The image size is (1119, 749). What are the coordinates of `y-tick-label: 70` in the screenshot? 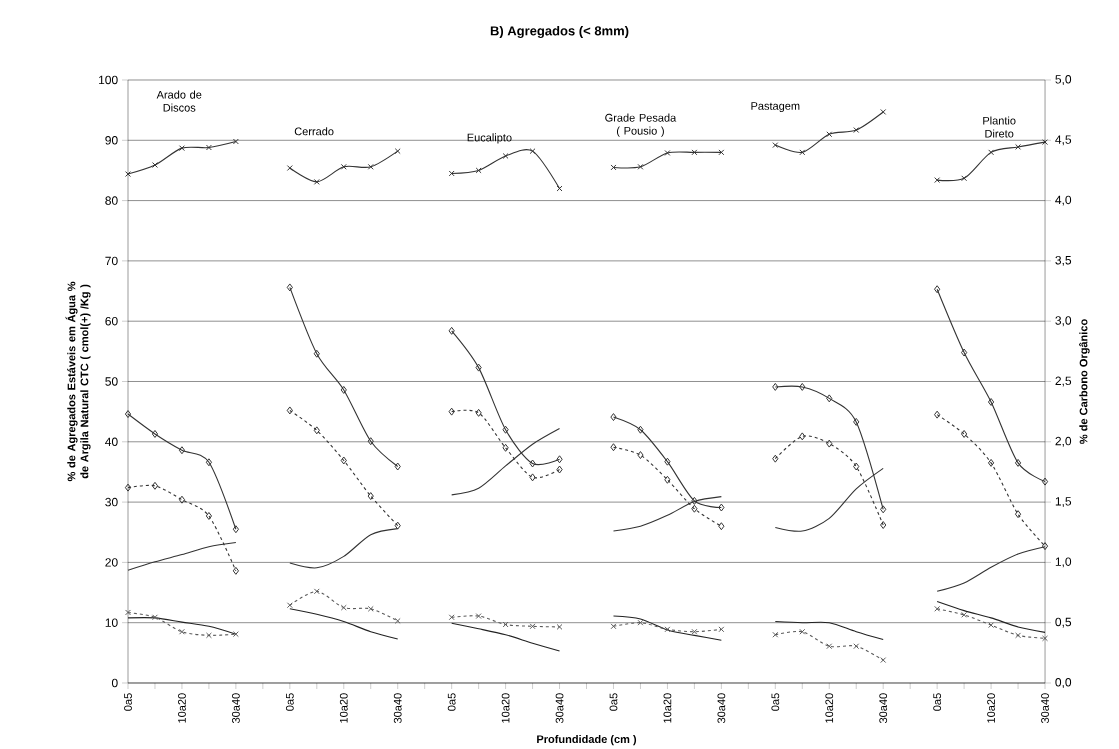 It's located at (111, 261).